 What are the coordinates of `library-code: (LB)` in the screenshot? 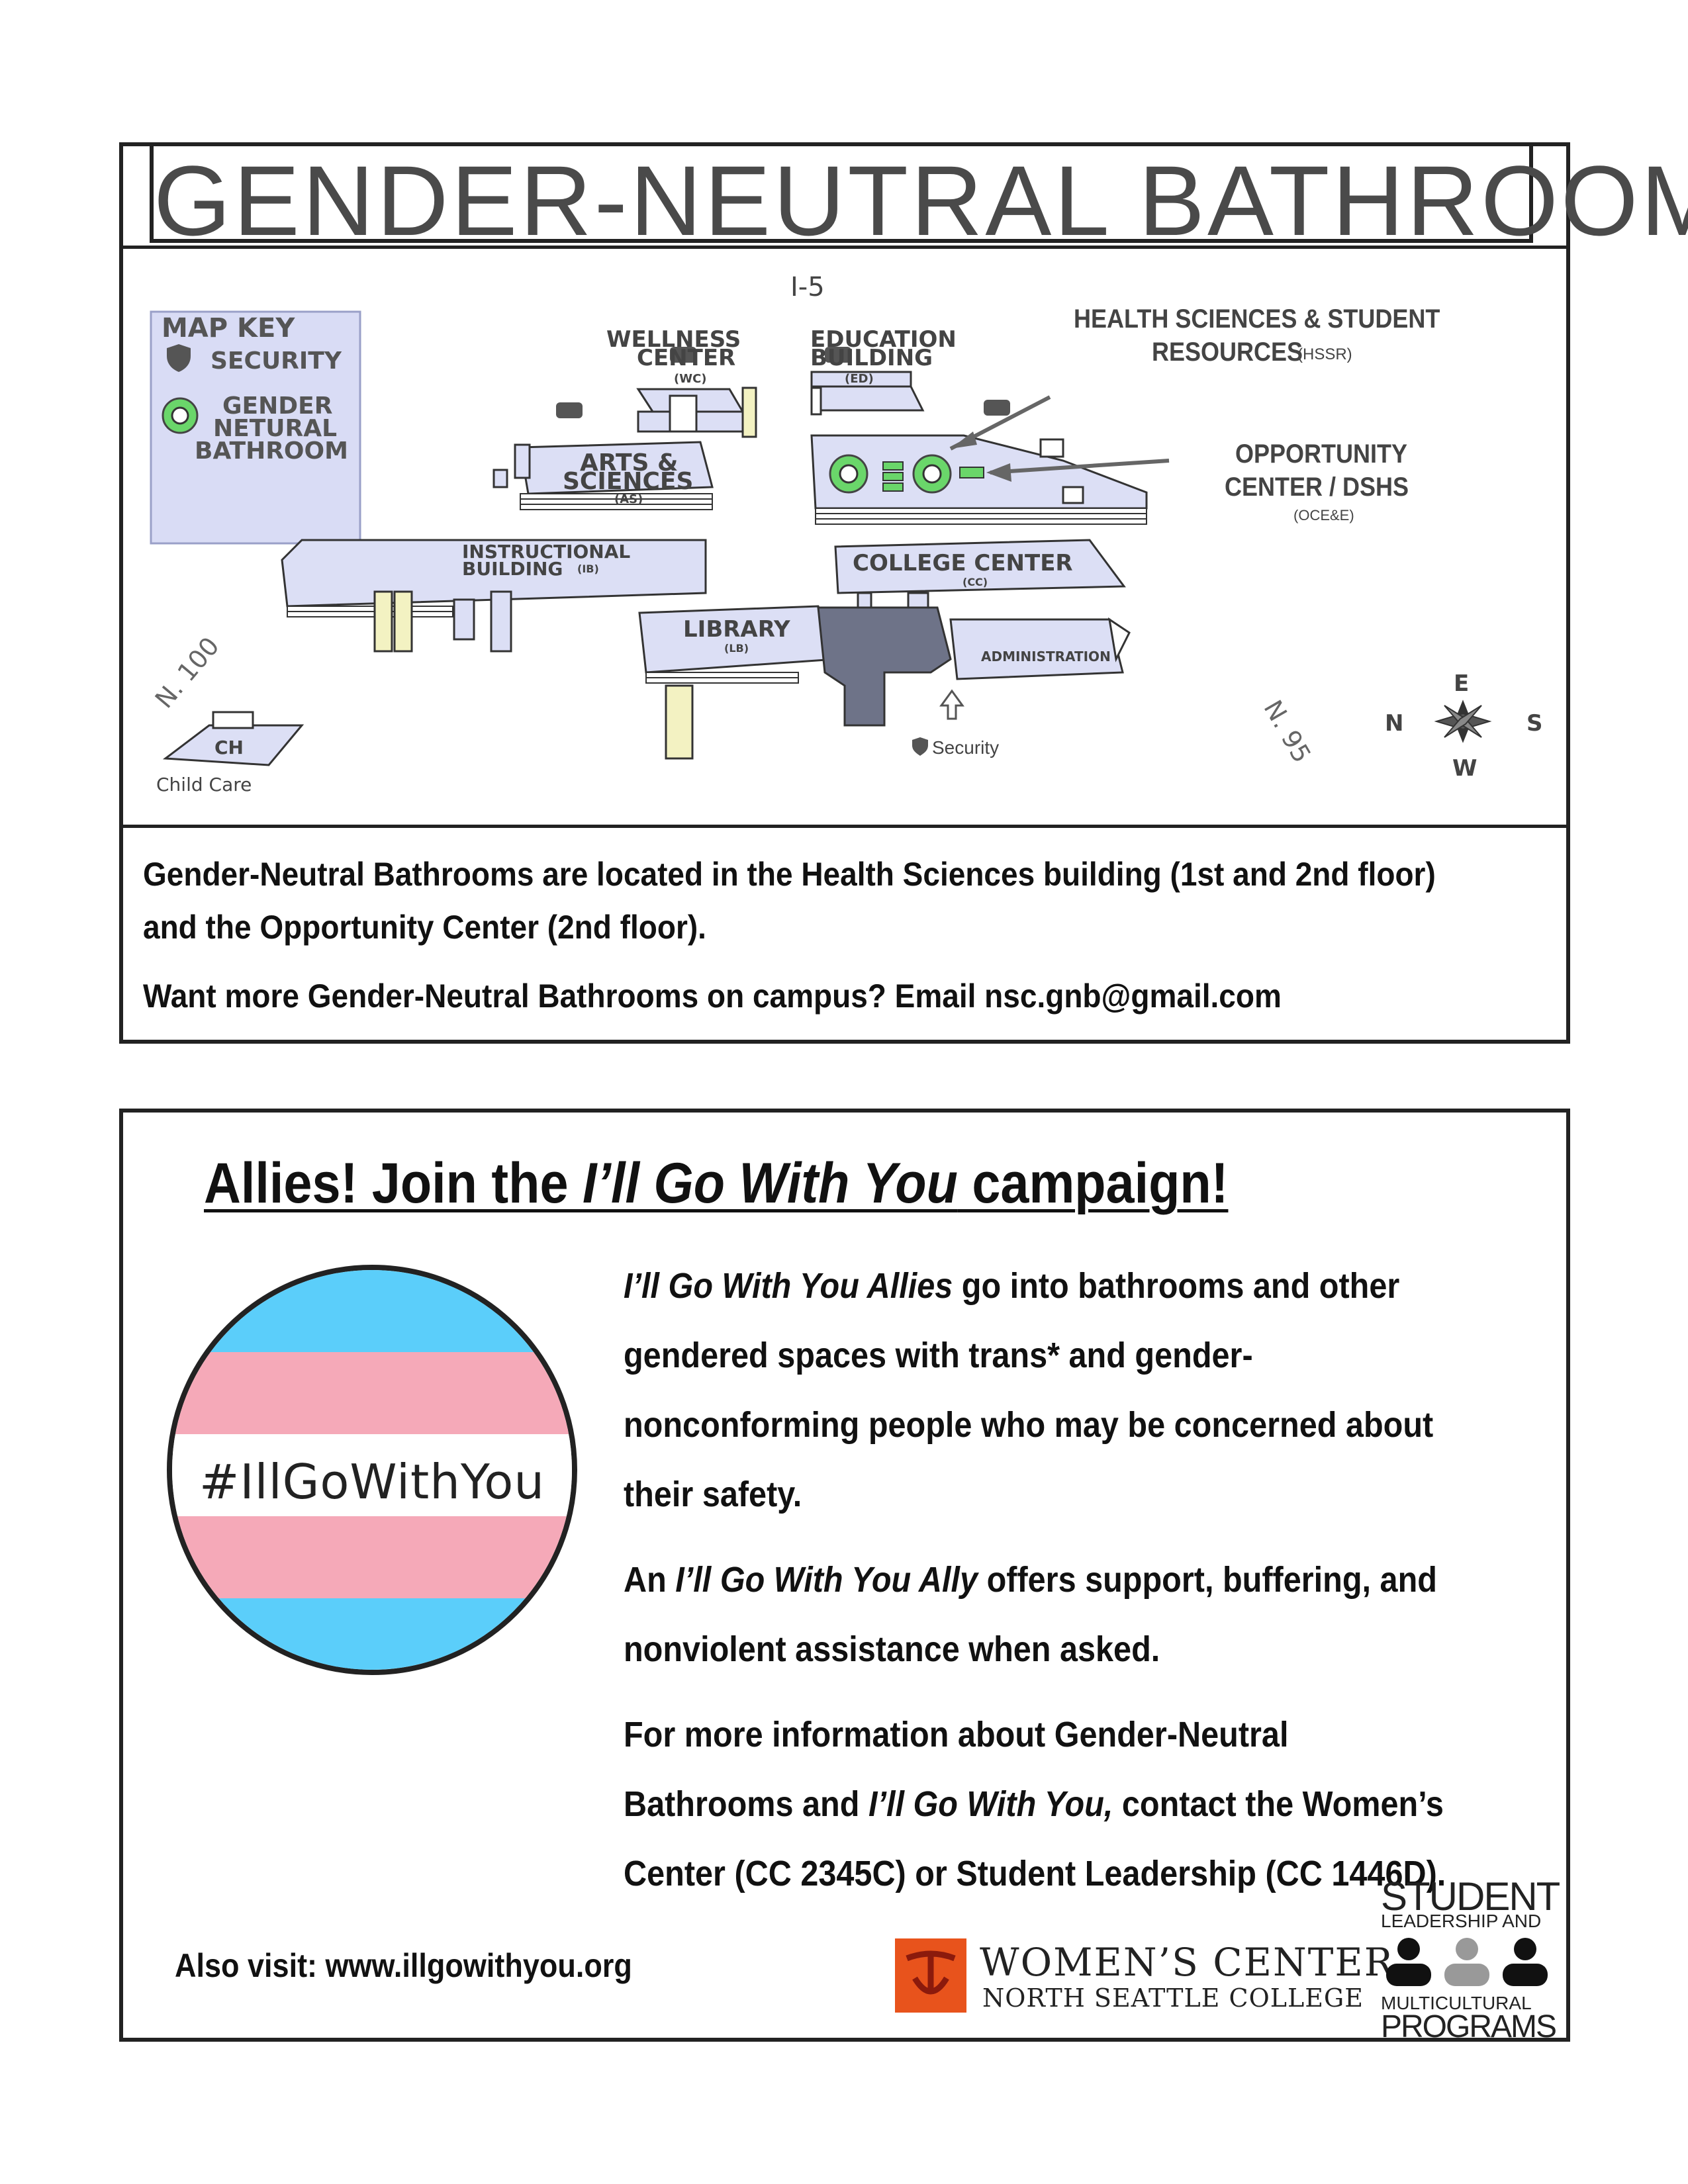 It's located at (736, 648).